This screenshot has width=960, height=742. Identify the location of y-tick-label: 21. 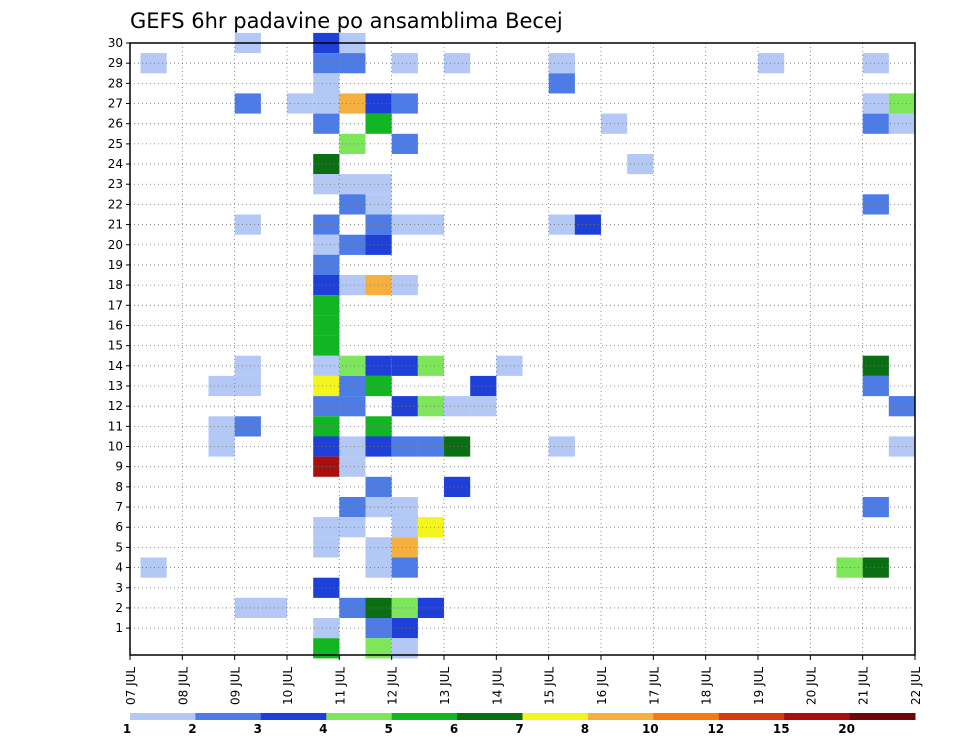
(115, 225).